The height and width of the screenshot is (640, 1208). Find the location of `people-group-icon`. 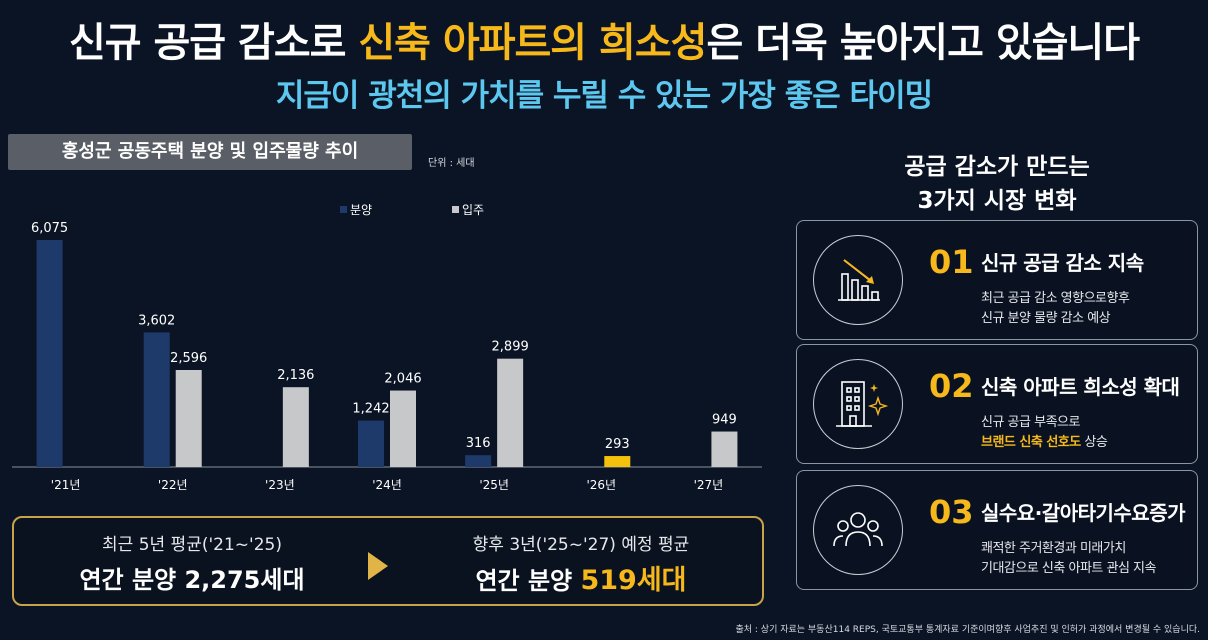

people-group-icon is located at coordinates (858, 529).